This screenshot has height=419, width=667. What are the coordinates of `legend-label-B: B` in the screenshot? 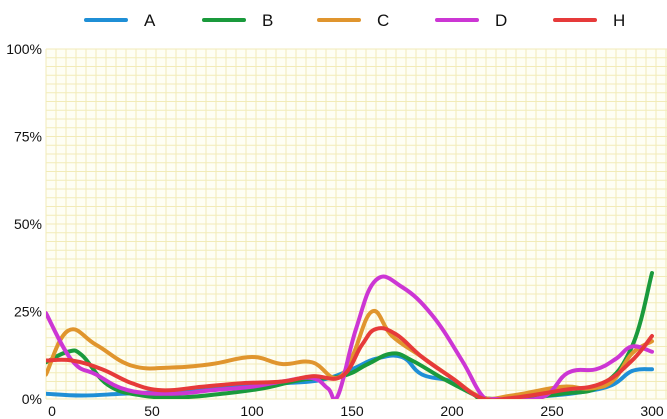 It's located at (267, 20).